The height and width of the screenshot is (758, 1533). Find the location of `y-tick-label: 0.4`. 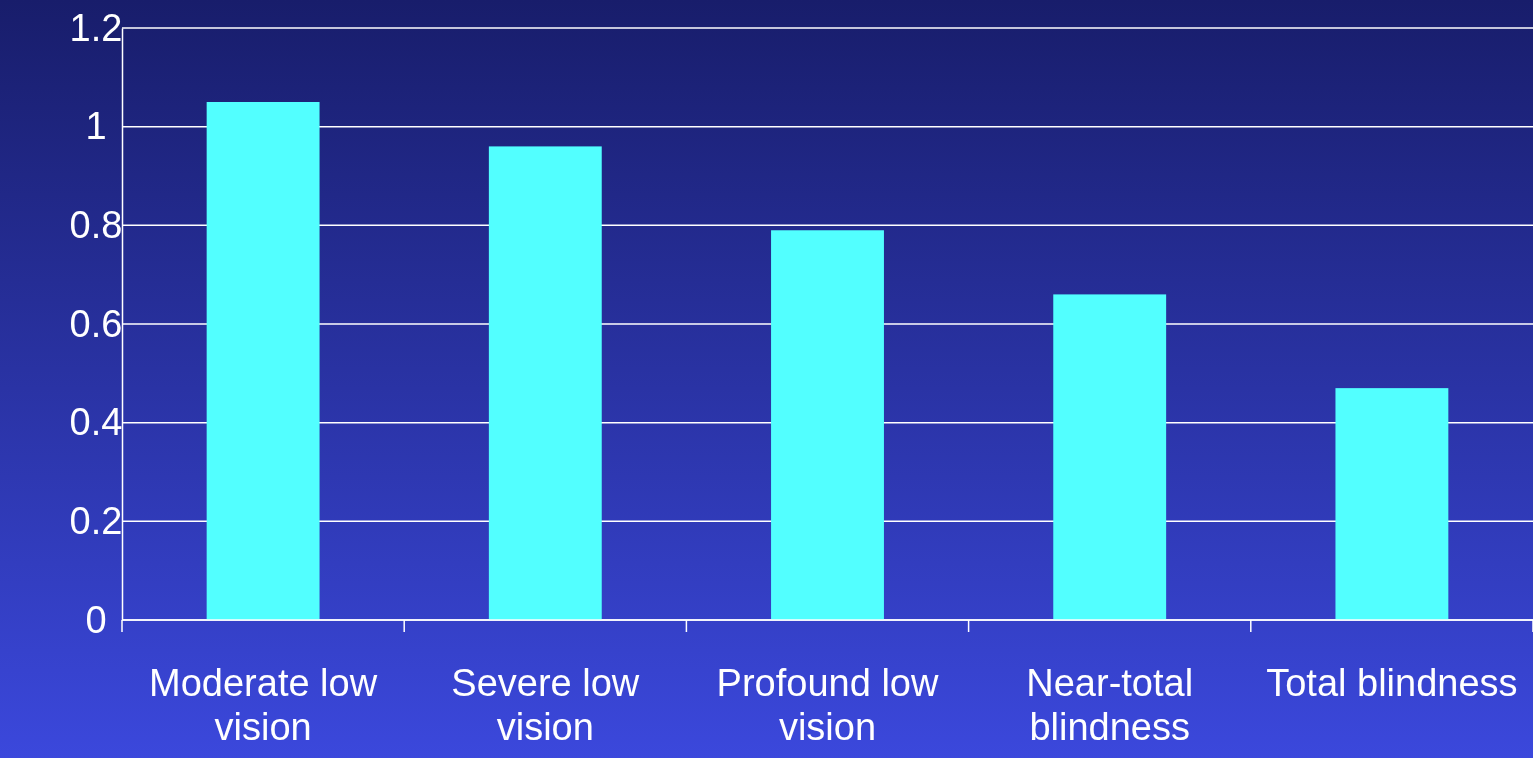

y-tick-label: 0.4 is located at coordinates (96, 422).